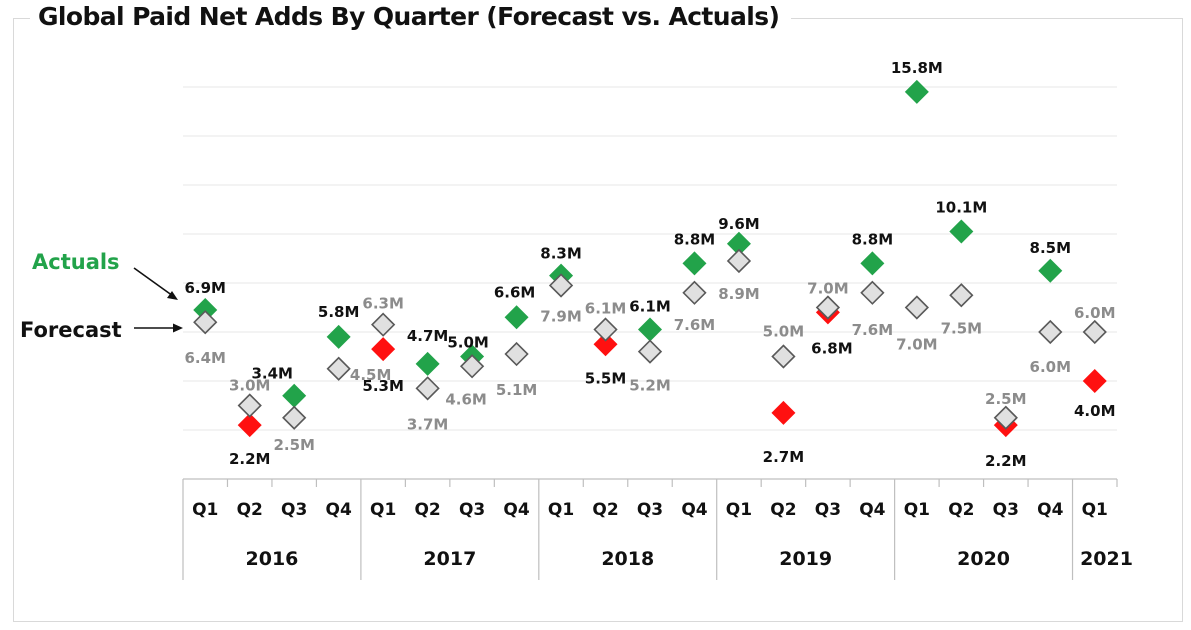  Describe the element at coordinates (627, 559) in the screenshot. I see `x-tick-label-year: 2018` at that location.